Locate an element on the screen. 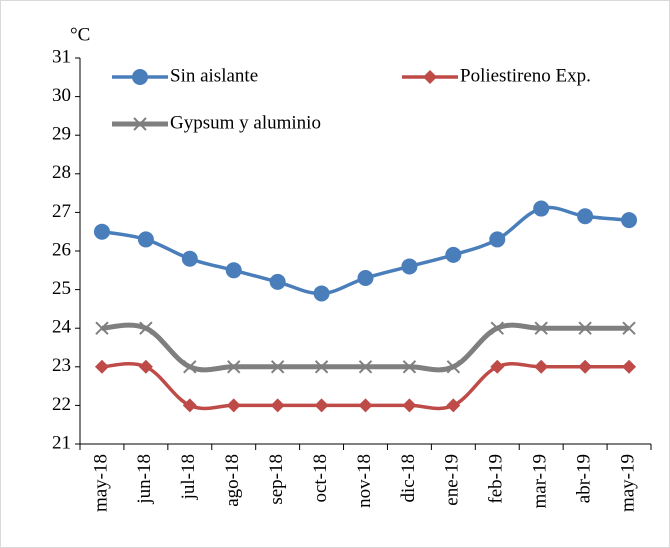 Image resolution: width=670 pixels, height=548 pixels. legend-label: Poliestireno Exp. is located at coordinates (525, 75).